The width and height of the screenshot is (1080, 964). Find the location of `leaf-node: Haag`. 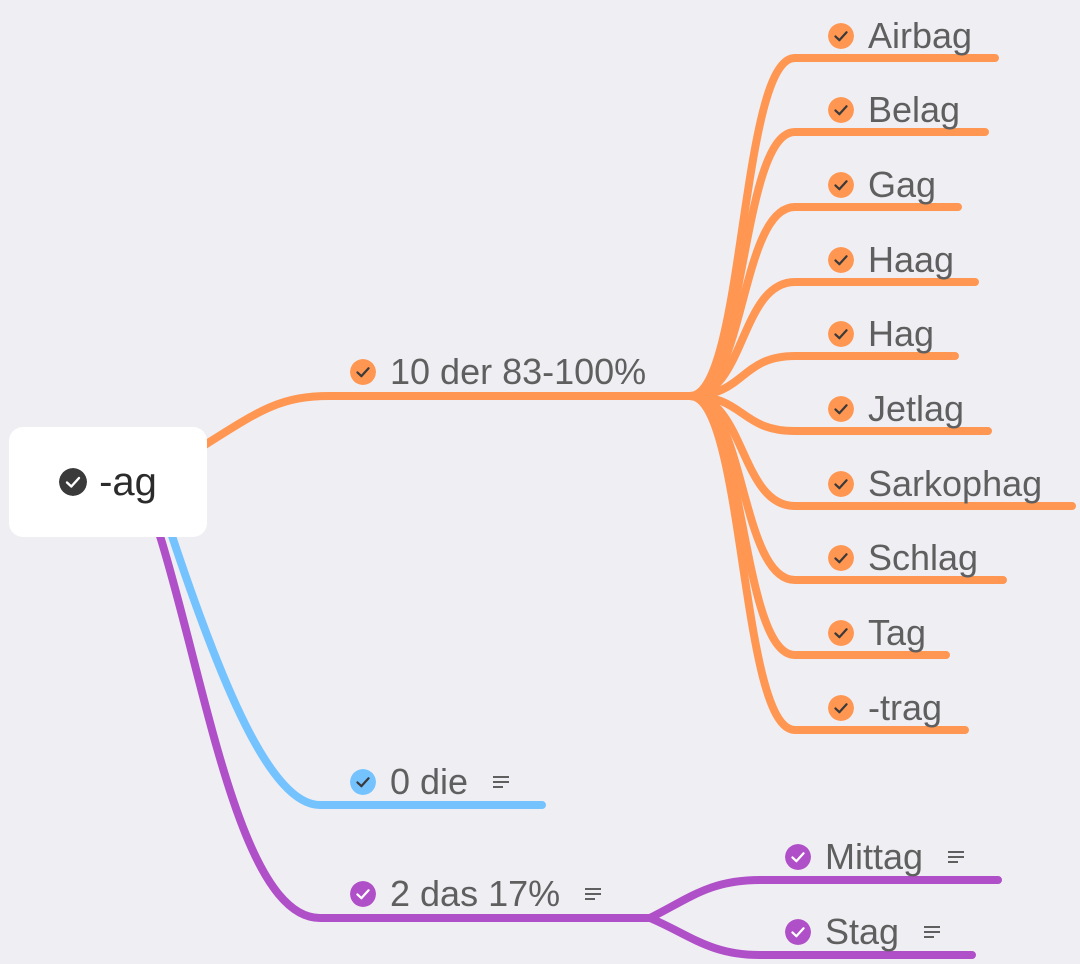

leaf-node: Haag is located at coordinates (891, 260).